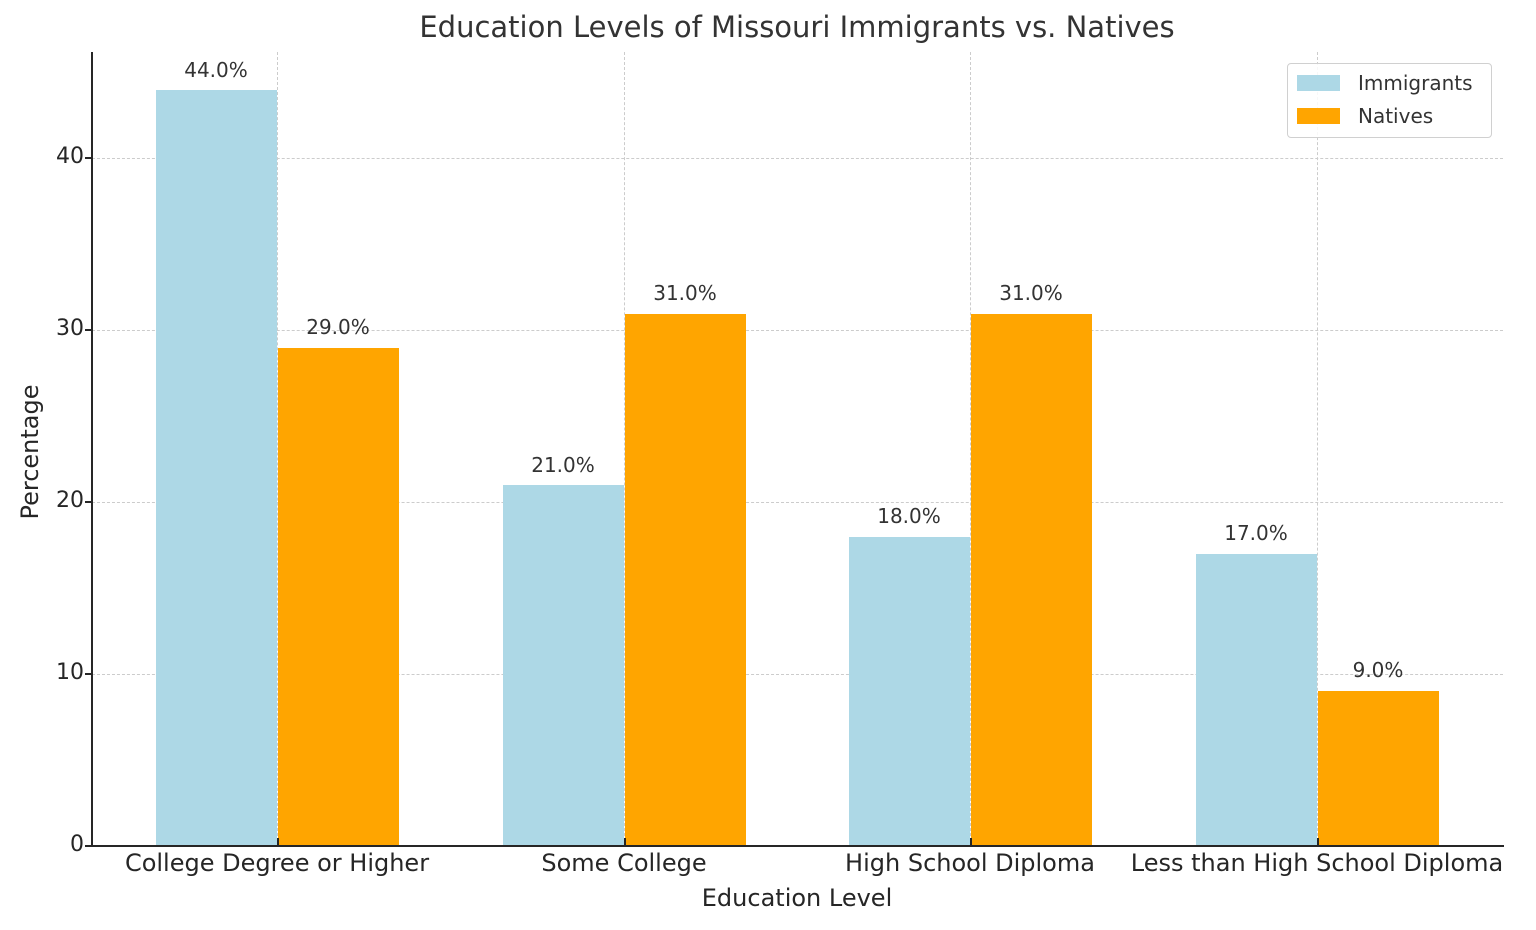  I want to click on x-tick-label: College Degree or Higher, so click(277, 863).